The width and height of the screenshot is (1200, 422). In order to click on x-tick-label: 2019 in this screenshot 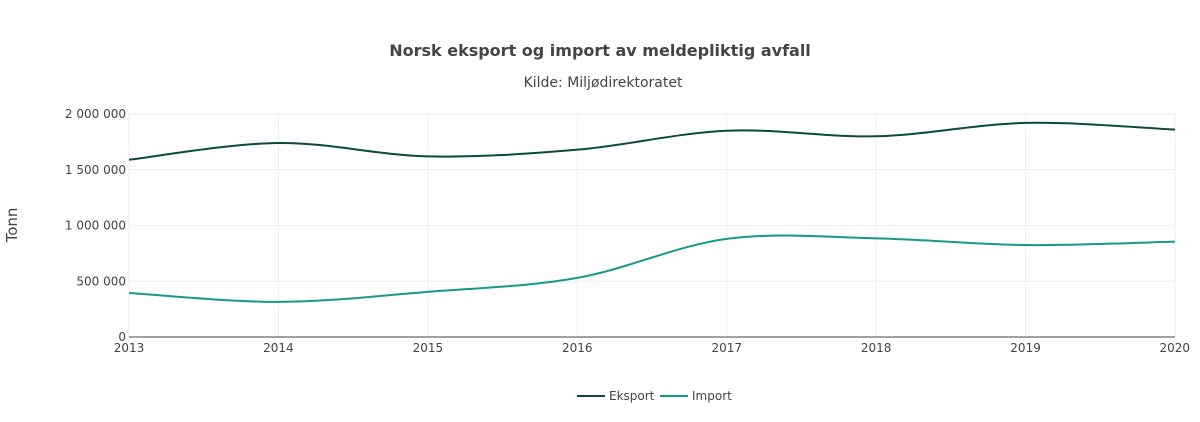, I will do `click(1025, 348)`.